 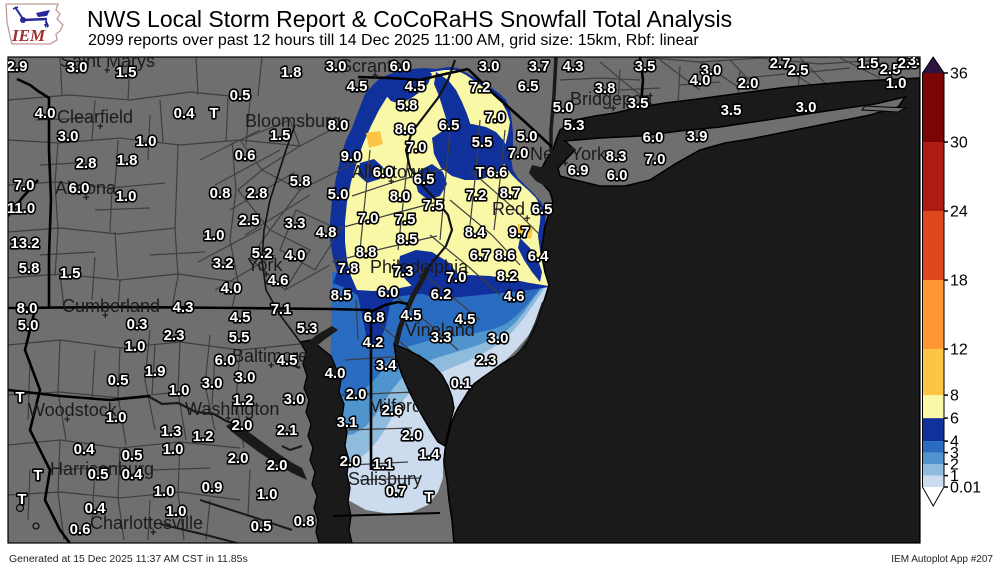 What do you see at coordinates (293, 121) in the screenshot?
I see `svg-text: Bloomsburg` at bounding box center [293, 121].